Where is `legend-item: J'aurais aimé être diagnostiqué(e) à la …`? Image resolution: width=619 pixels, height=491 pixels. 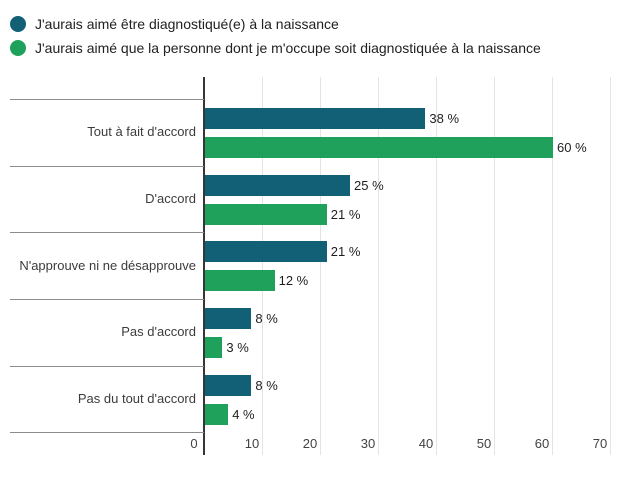 legend-item: J'aurais aimé être diagnostiqué(e) à la … is located at coordinates (275, 24).